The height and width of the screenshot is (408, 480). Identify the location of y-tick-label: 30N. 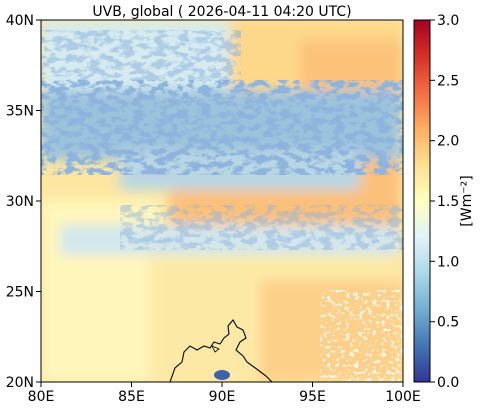
(20, 202).